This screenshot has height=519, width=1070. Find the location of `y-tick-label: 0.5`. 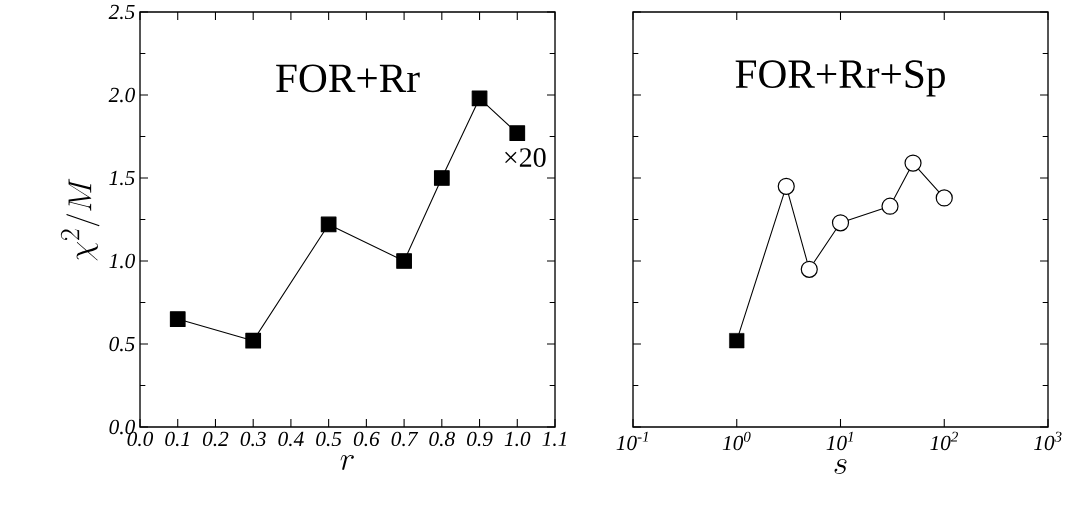

y-tick-label: 0.5 is located at coordinates (122, 344).